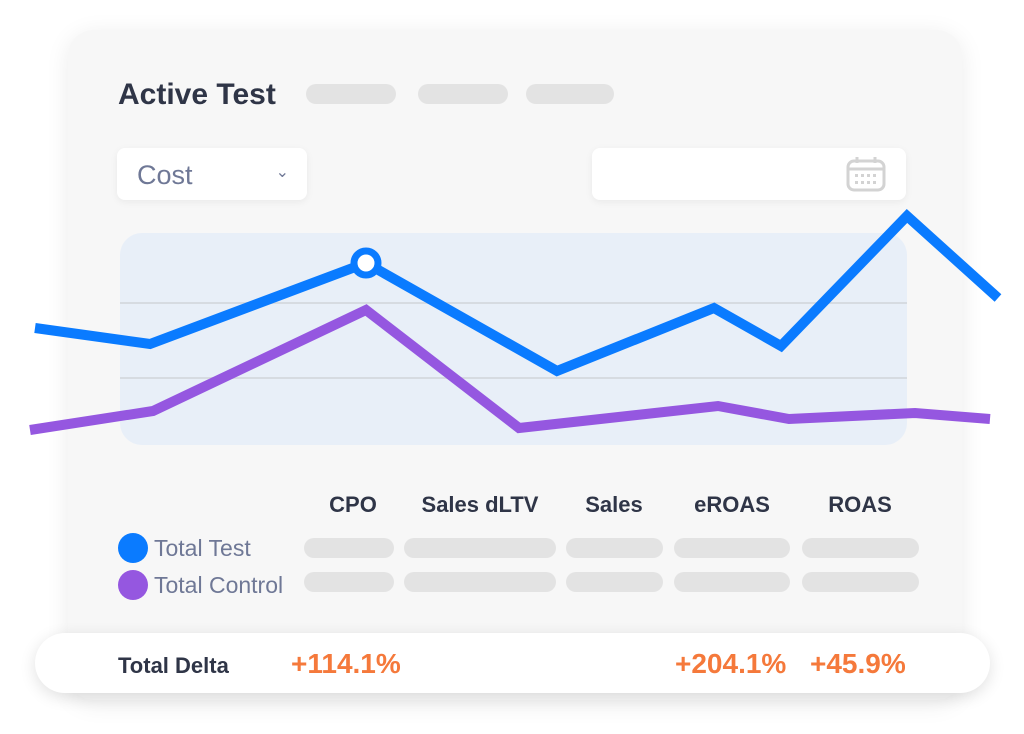  I want to click on legend-total-test: Total Test, so click(184, 548).